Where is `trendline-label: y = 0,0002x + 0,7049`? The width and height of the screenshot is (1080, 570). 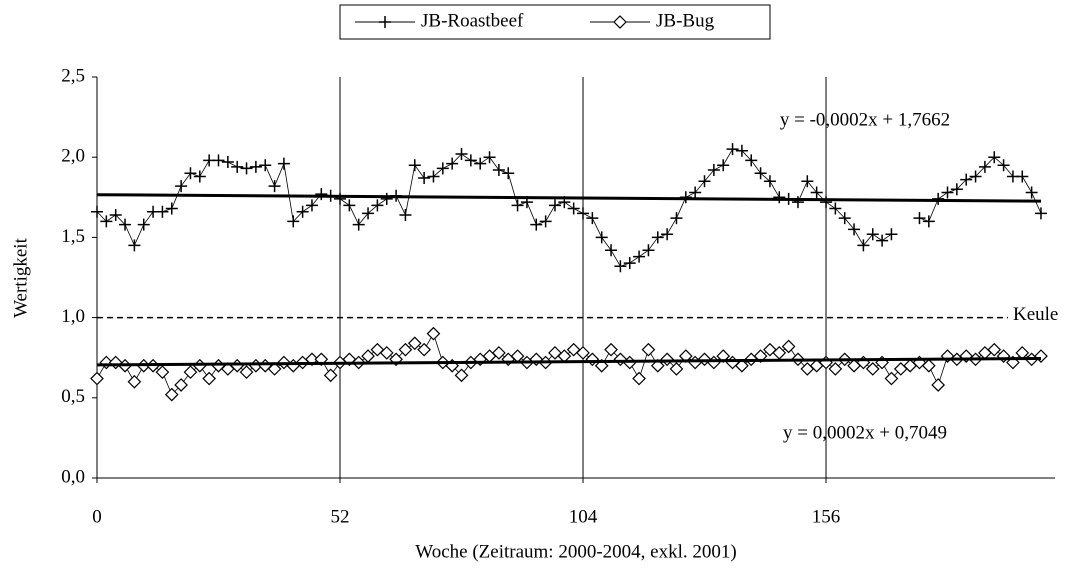
trendline-label: y = 0,0002x + 0,7049 is located at coordinates (865, 432).